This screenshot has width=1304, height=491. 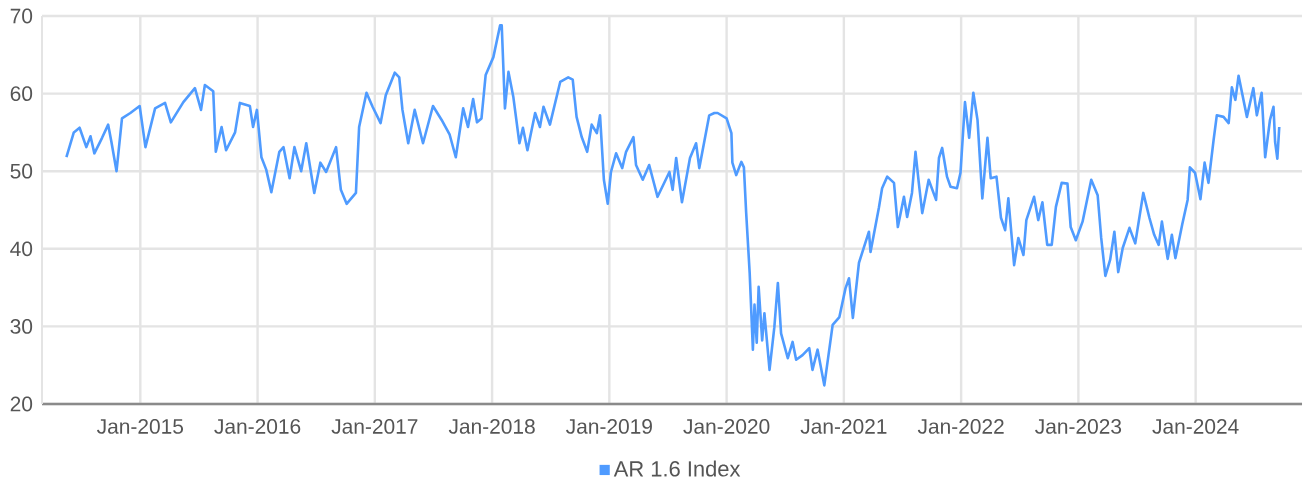 I want to click on x-tick-label: Jan-2019, so click(x=609, y=426).